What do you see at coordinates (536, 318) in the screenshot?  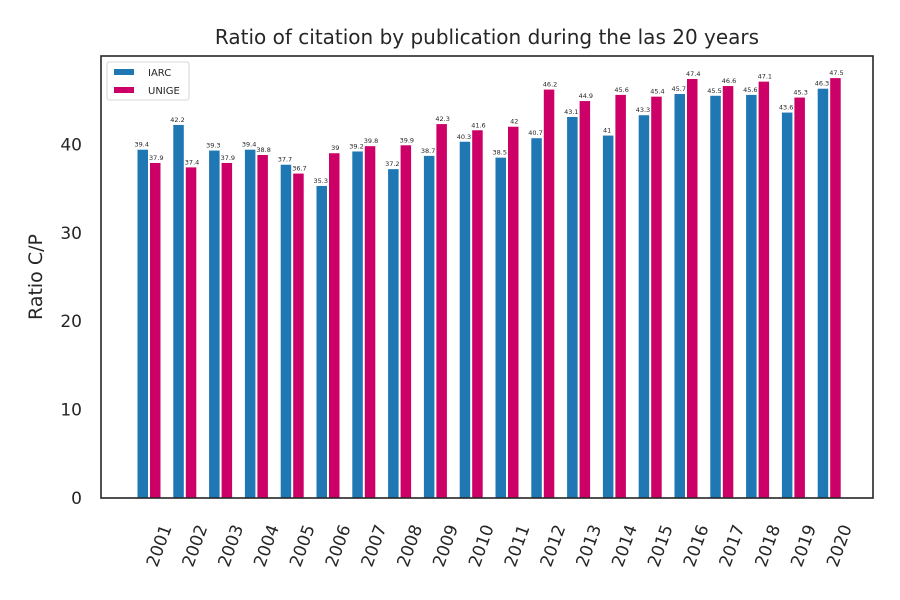 I see `bar-iarc-2012` at bounding box center [536, 318].